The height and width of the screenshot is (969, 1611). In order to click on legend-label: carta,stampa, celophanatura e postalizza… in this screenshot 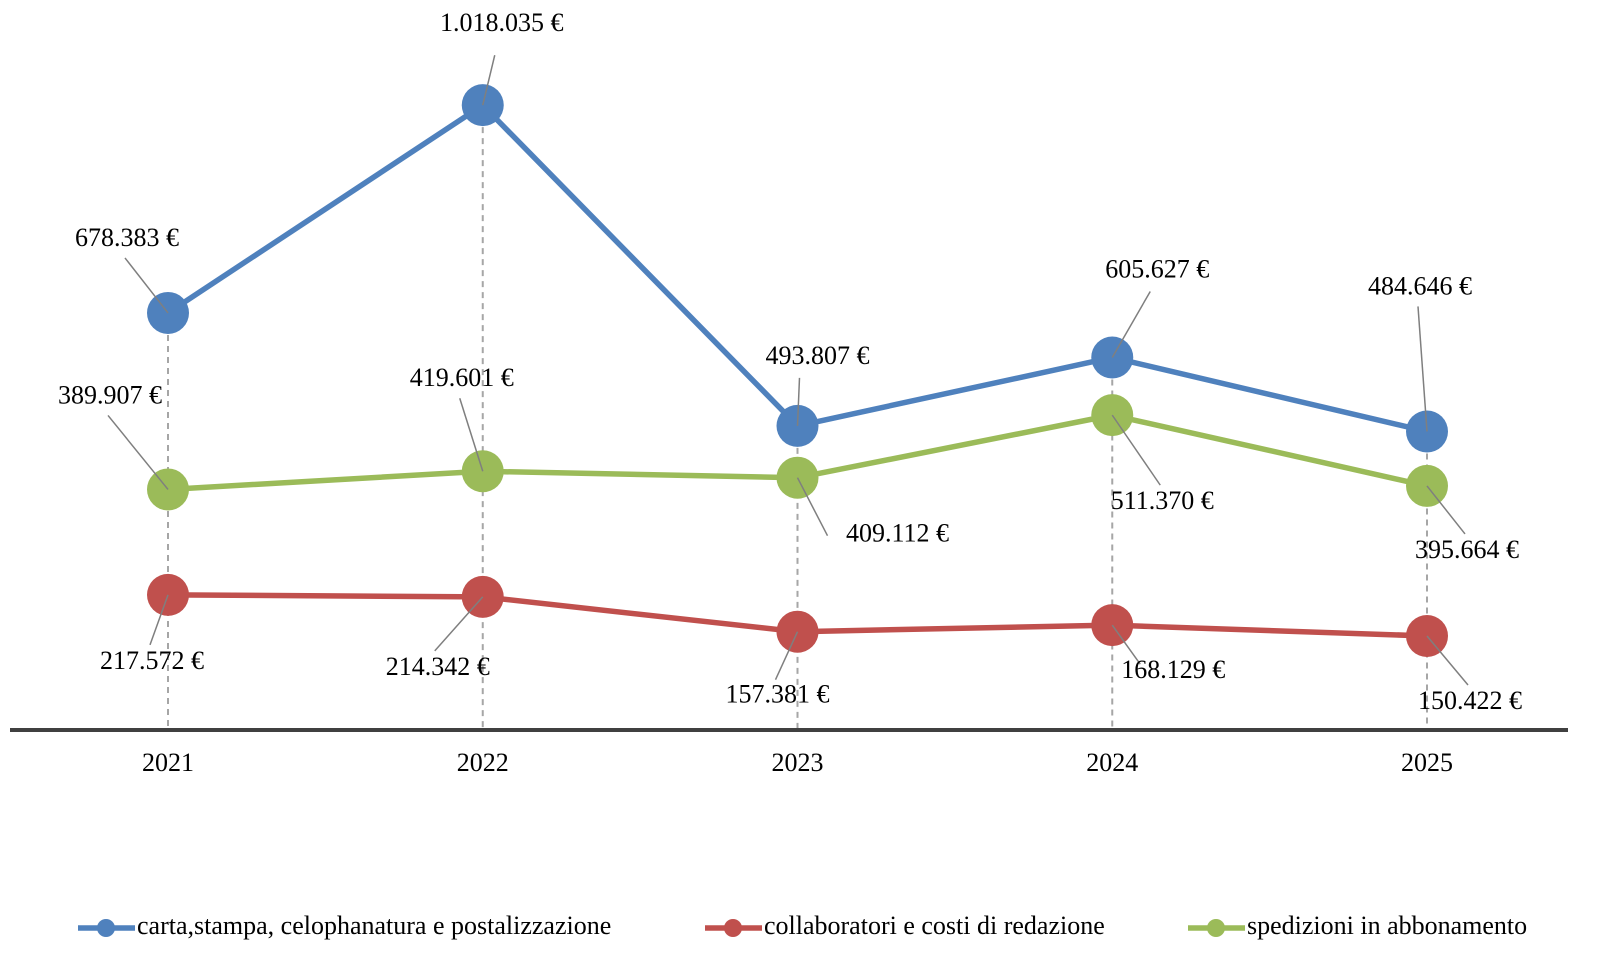, I will do `click(374, 925)`.